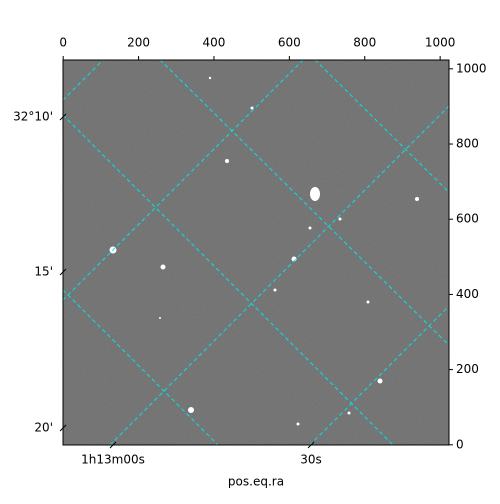 This screenshot has width=500, height=504. Describe the element at coordinates (467, 219) in the screenshot. I see `y-tick-label: 600` at that location.